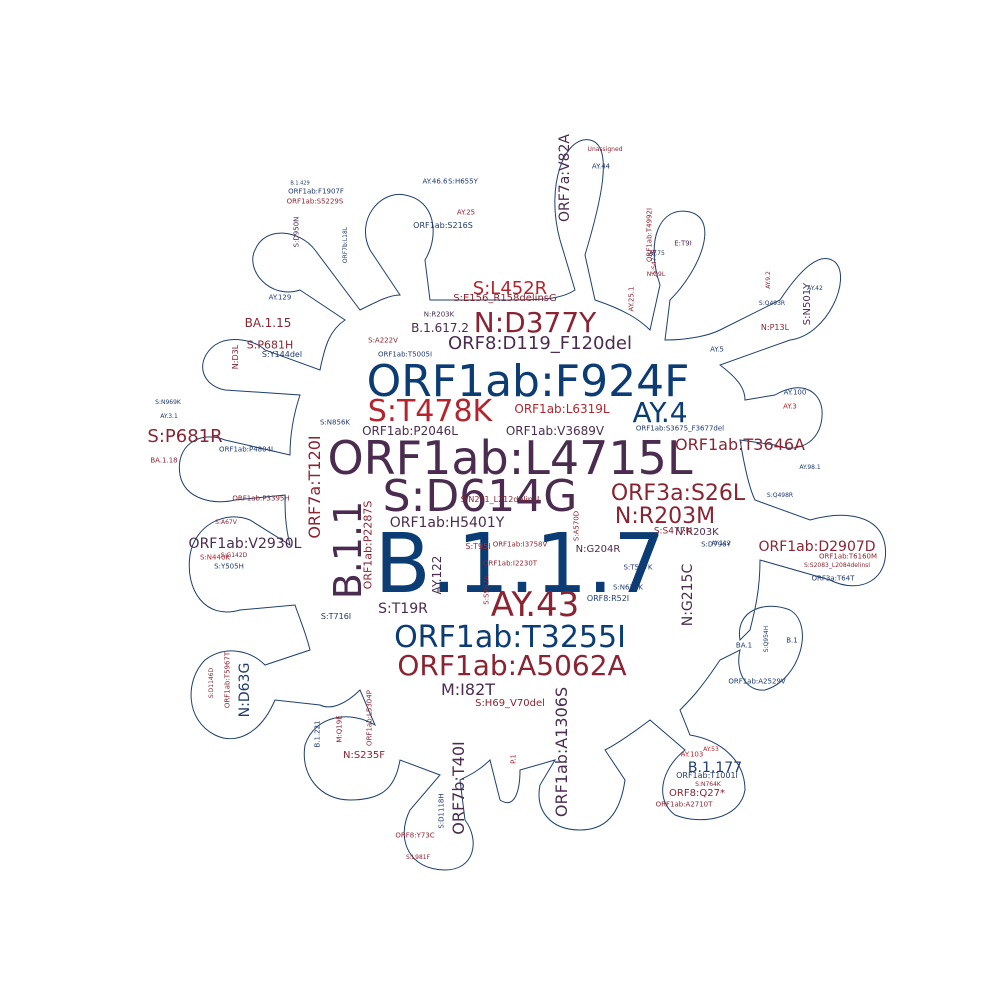 The image size is (1000, 1000). Describe the element at coordinates (692, 754) in the screenshot. I see `word-label: AY.103` at that location.